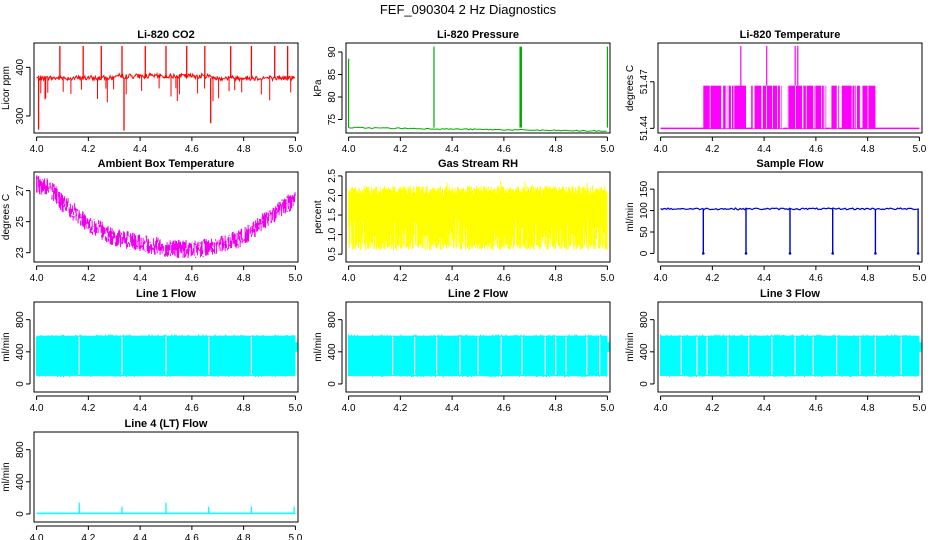 The width and height of the screenshot is (936, 540). I want to click on y-tick-label: 1.5, so click(332, 215).